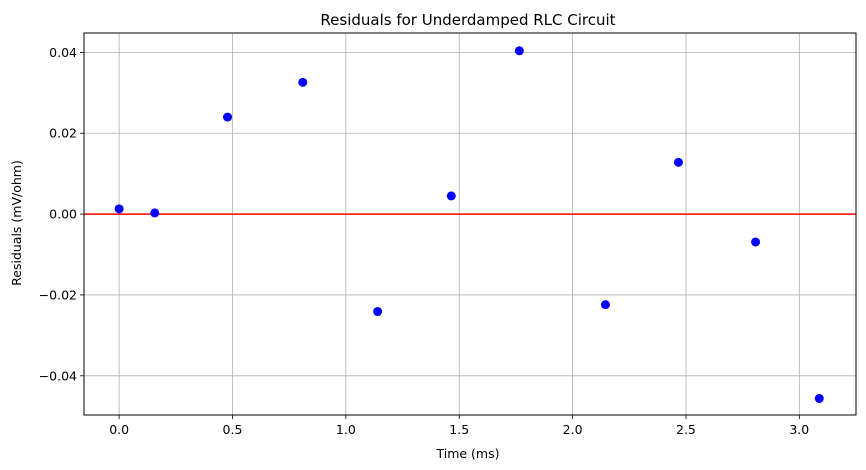 This screenshot has height=470, width=866. I want to click on y-axis-ticks: −0.04 −0.02 0.00 0.02 0.04, so click(61, 214).